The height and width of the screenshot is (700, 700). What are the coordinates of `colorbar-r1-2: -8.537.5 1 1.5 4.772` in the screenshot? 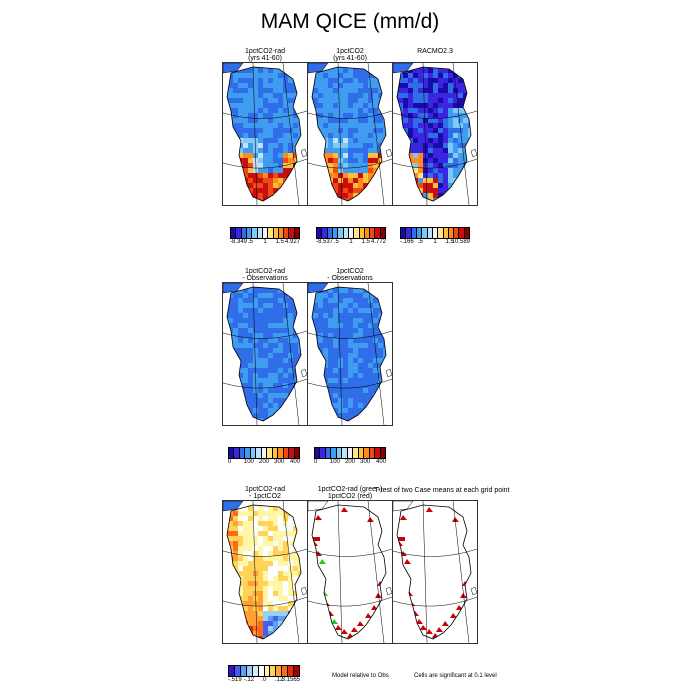 It's located at (351, 237).